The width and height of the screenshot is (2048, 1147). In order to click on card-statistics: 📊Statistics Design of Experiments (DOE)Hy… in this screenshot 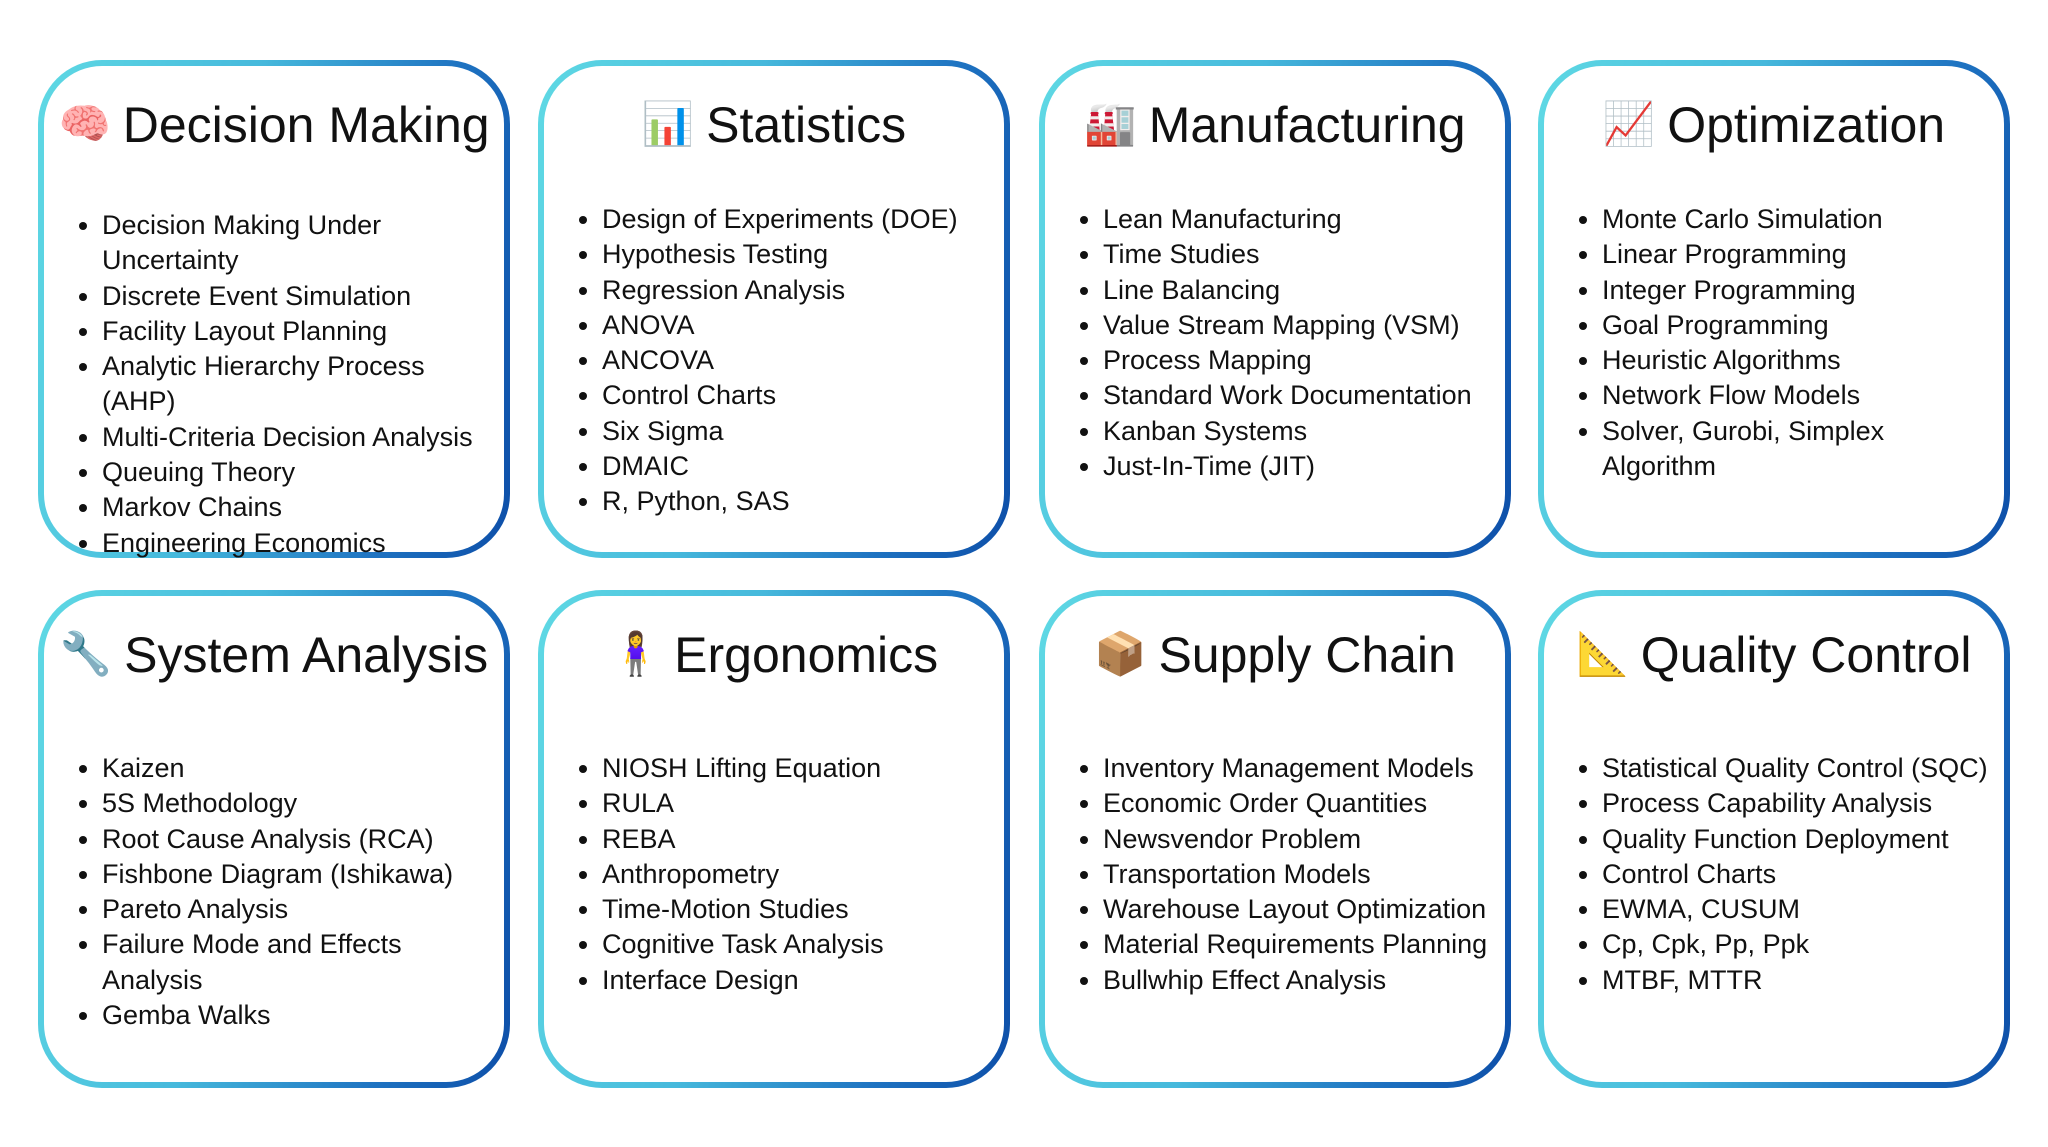, I will do `click(774, 309)`.